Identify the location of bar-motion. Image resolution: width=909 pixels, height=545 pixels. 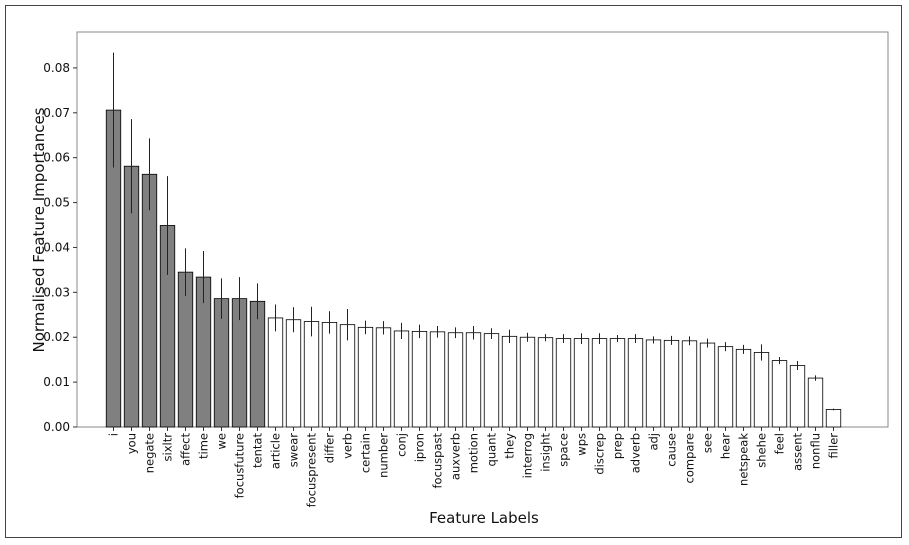
(473, 380).